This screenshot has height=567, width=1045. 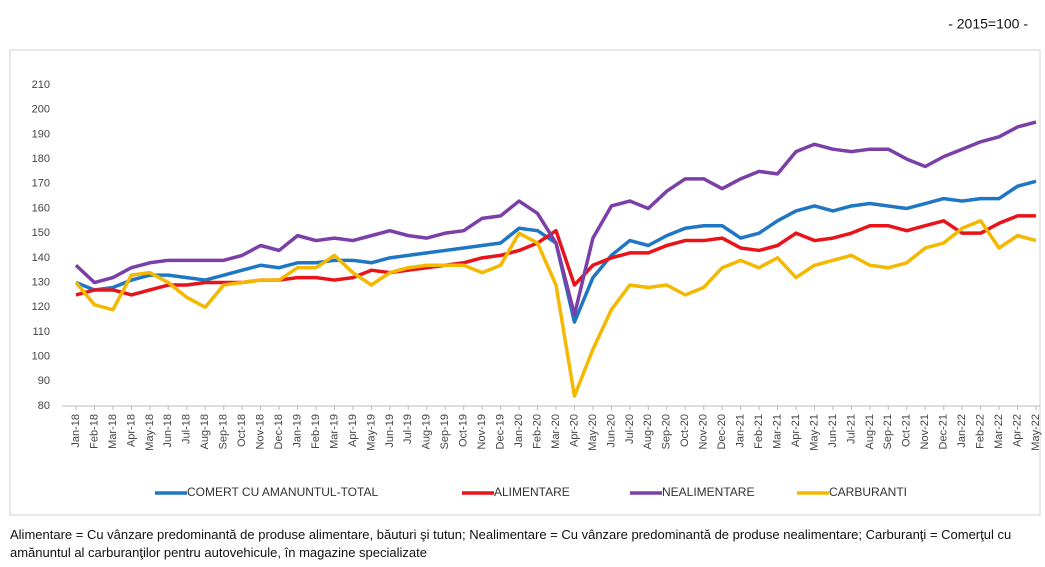 What do you see at coordinates (999, 431) in the screenshot?
I see `x-tick-label: Mar-22` at bounding box center [999, 431].